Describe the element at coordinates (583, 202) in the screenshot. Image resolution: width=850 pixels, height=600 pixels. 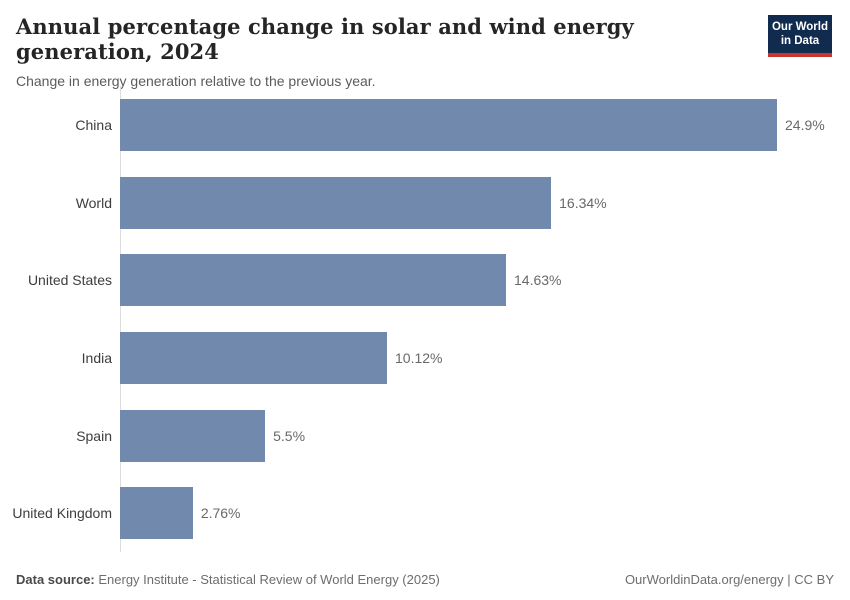
I see `value-label: 16.34%` at that location.